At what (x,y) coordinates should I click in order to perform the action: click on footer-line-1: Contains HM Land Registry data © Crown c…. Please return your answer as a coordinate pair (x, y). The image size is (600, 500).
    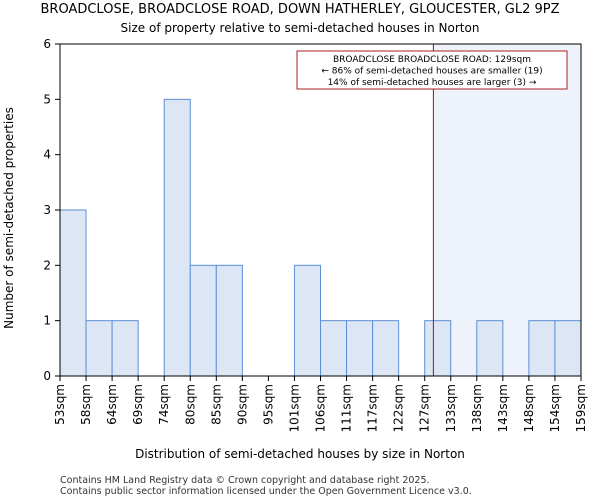
    Looking at the image, I should click on (245, 480).